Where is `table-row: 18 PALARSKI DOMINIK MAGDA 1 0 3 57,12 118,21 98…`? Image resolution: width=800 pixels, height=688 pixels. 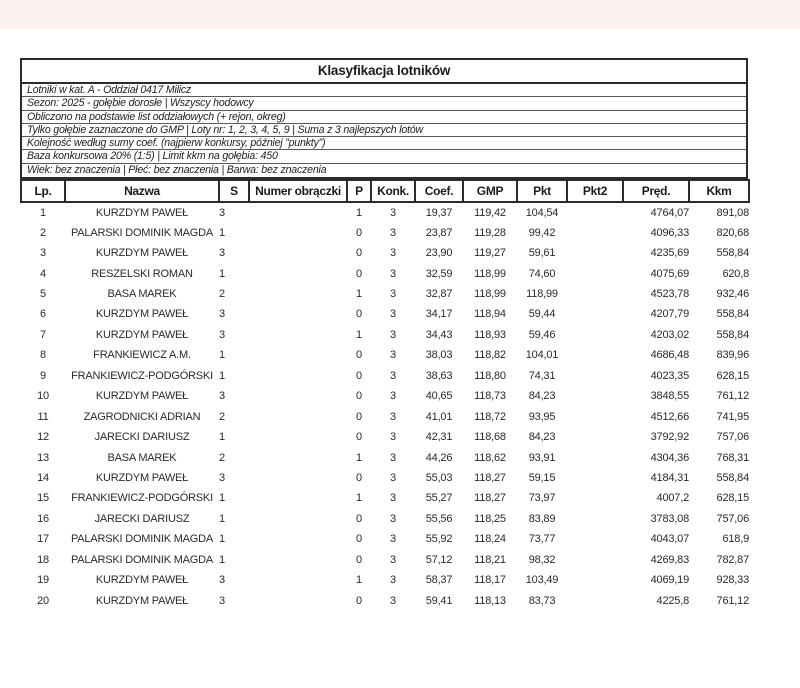 table-row: 18 PALARSKI DOMINIK MAGDA 1 0 3 57,12 118,21 98… is located at coordinates (385, 560).